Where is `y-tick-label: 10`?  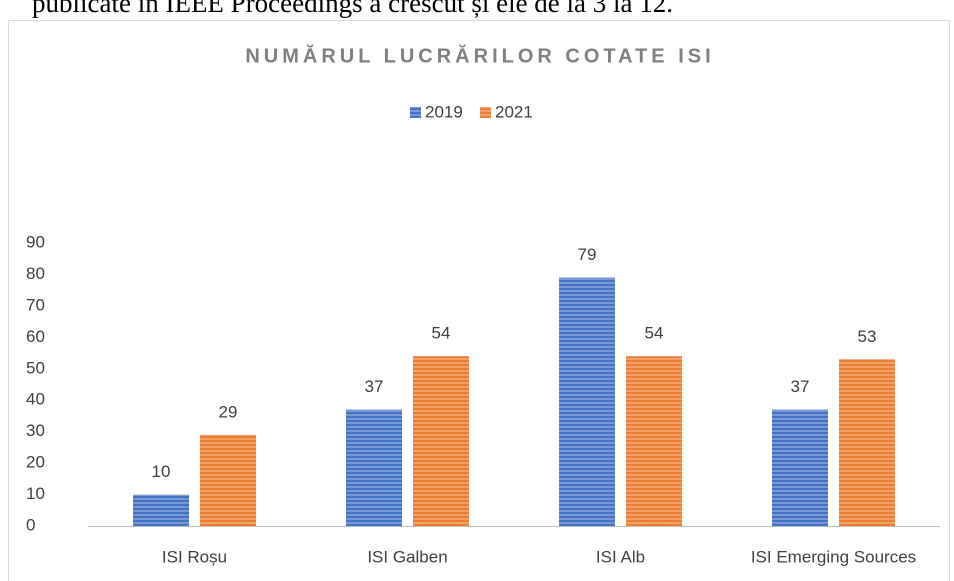
y-tick-label: 10 is located at coordinates (35, 493).